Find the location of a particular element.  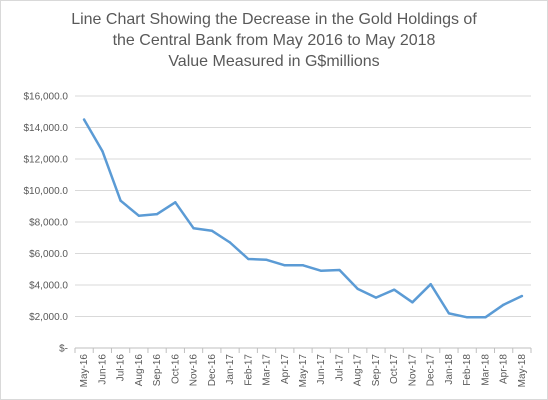

y-tick-label: $14,000.0 is located at coordinates (46, 128).